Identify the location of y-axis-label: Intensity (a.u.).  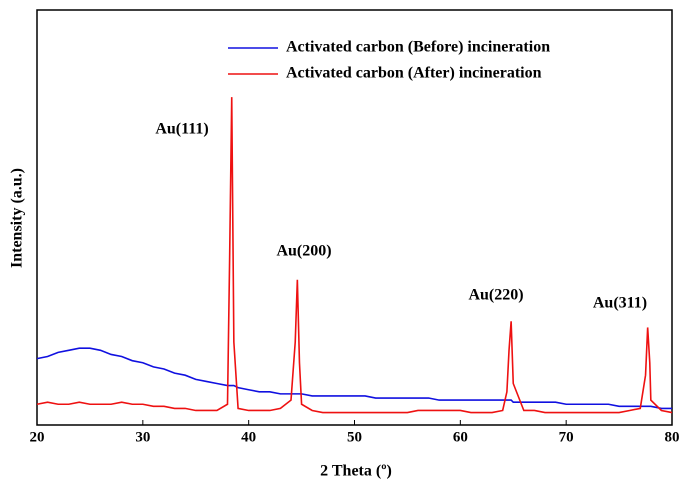
(17, 218).